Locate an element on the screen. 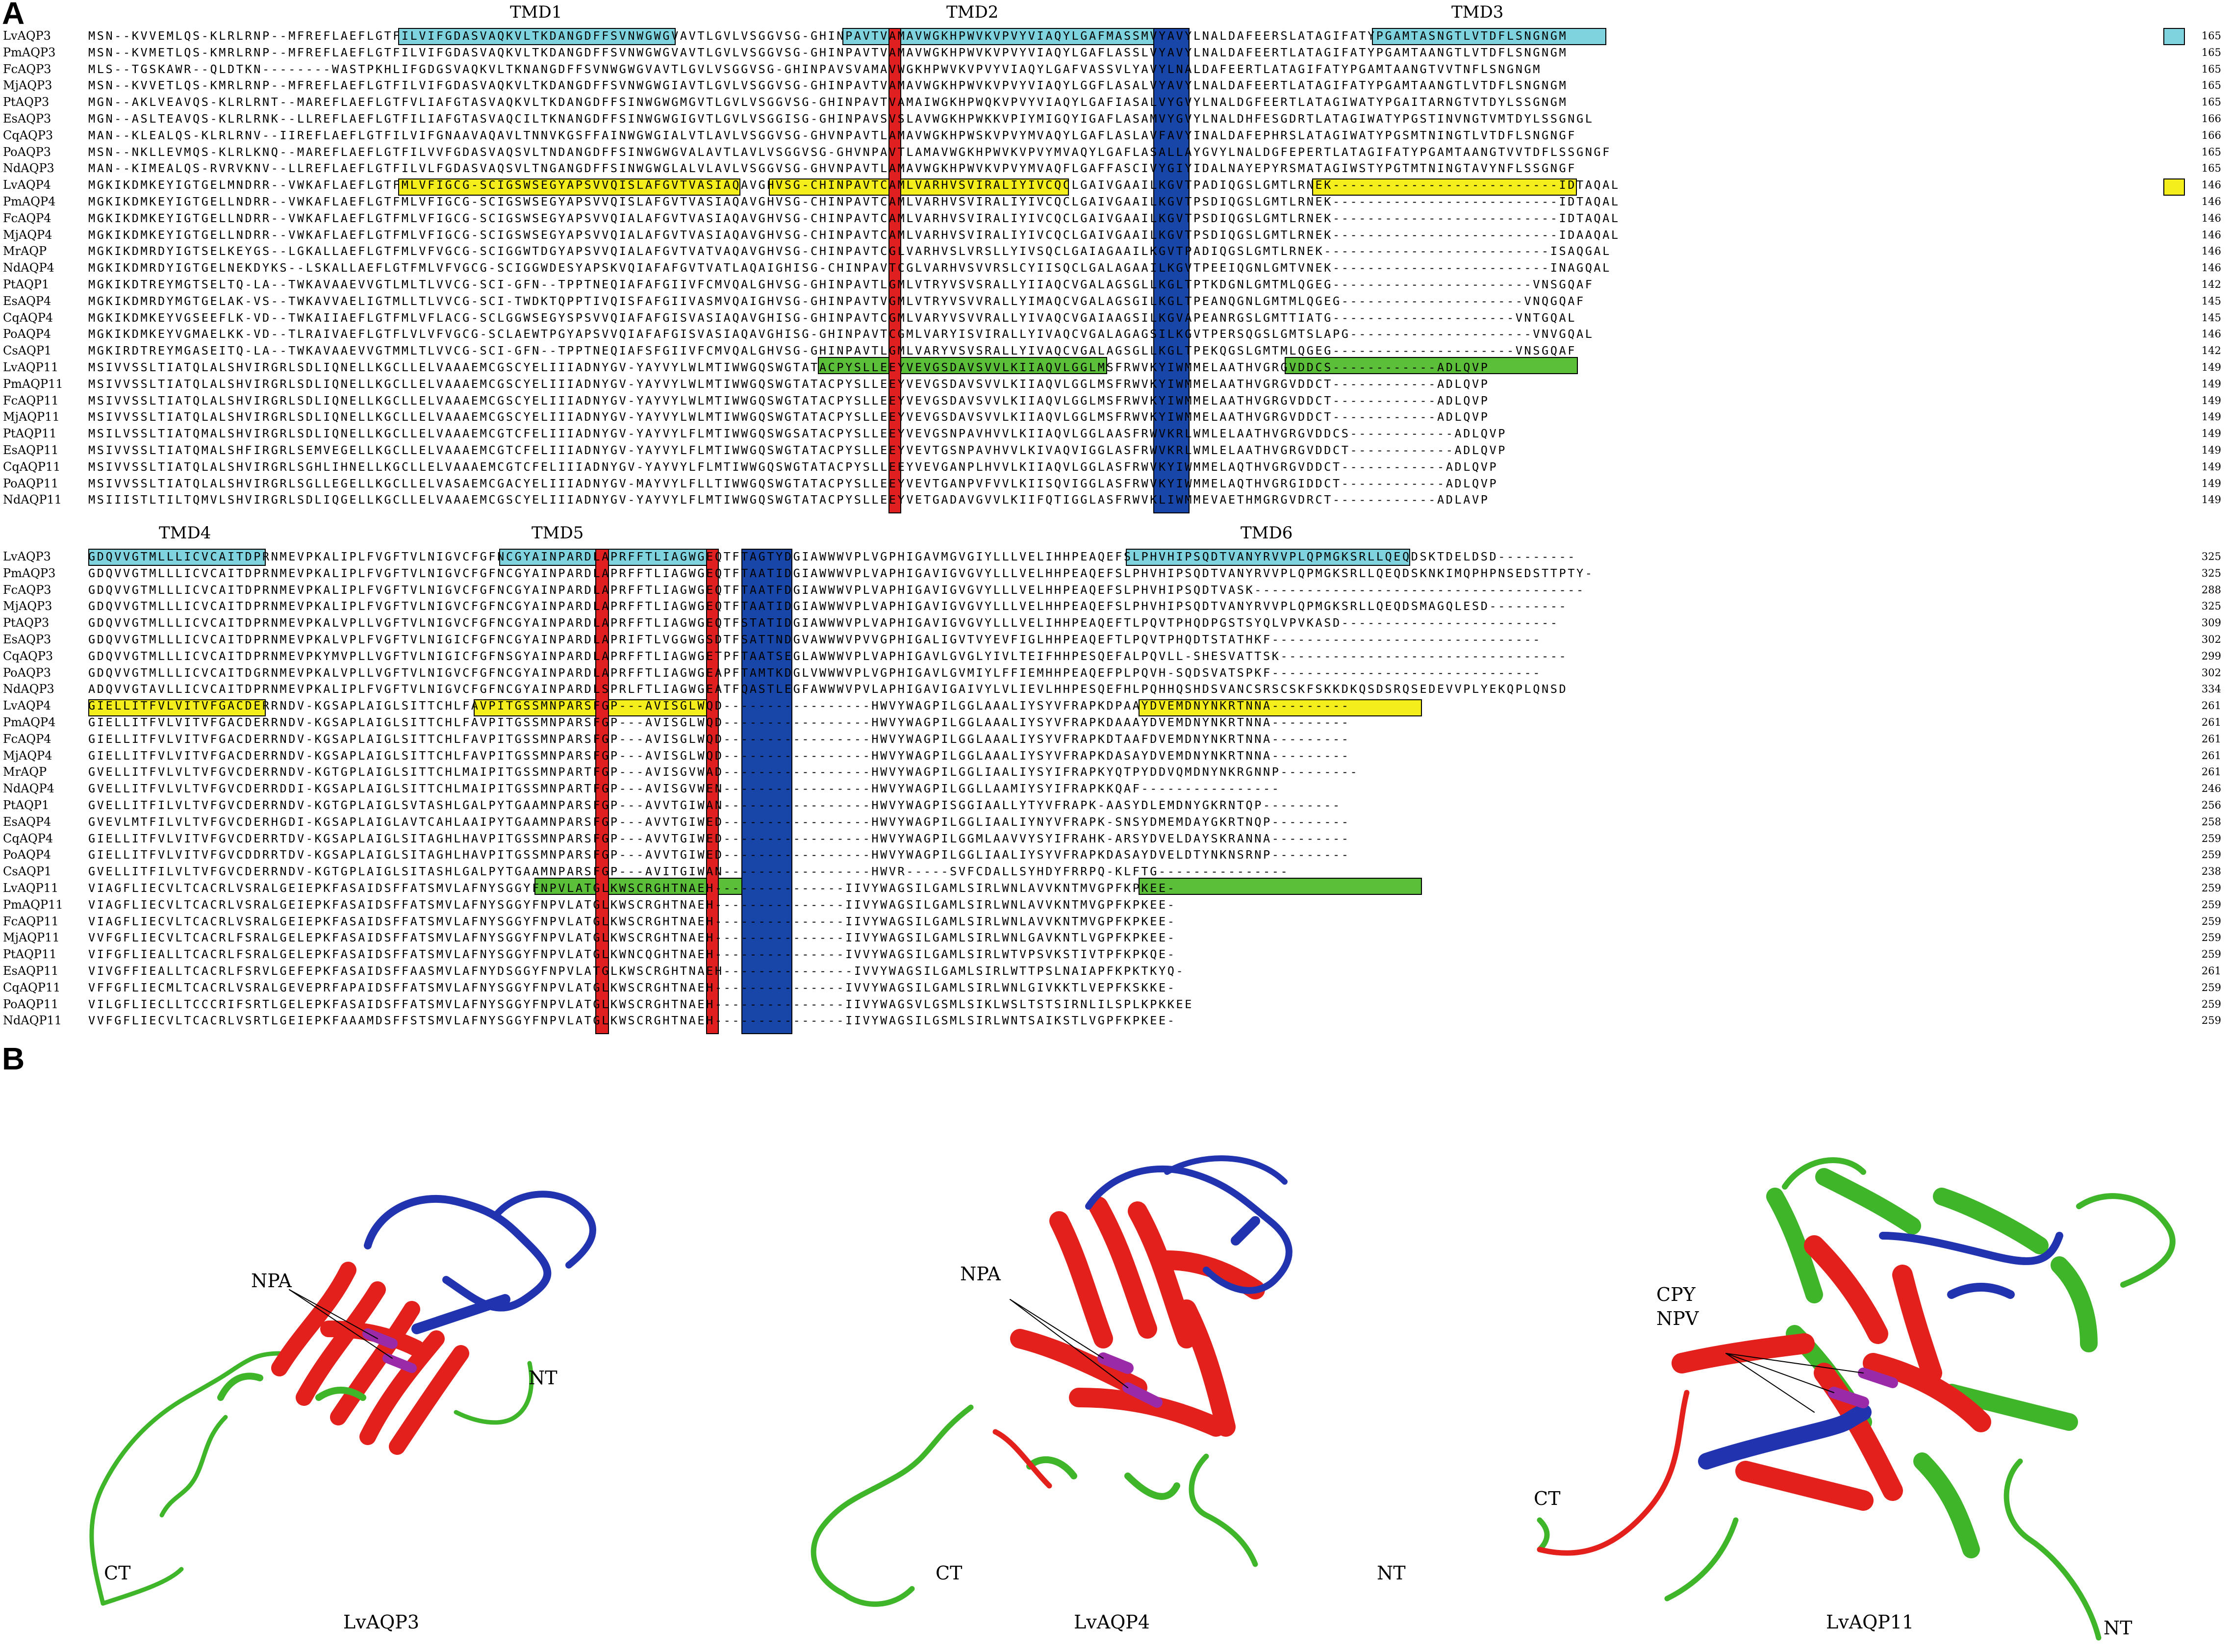 This screenshot has height=1652, width=2231. sequence-position: 238 is located at coordinates (2211, 871).